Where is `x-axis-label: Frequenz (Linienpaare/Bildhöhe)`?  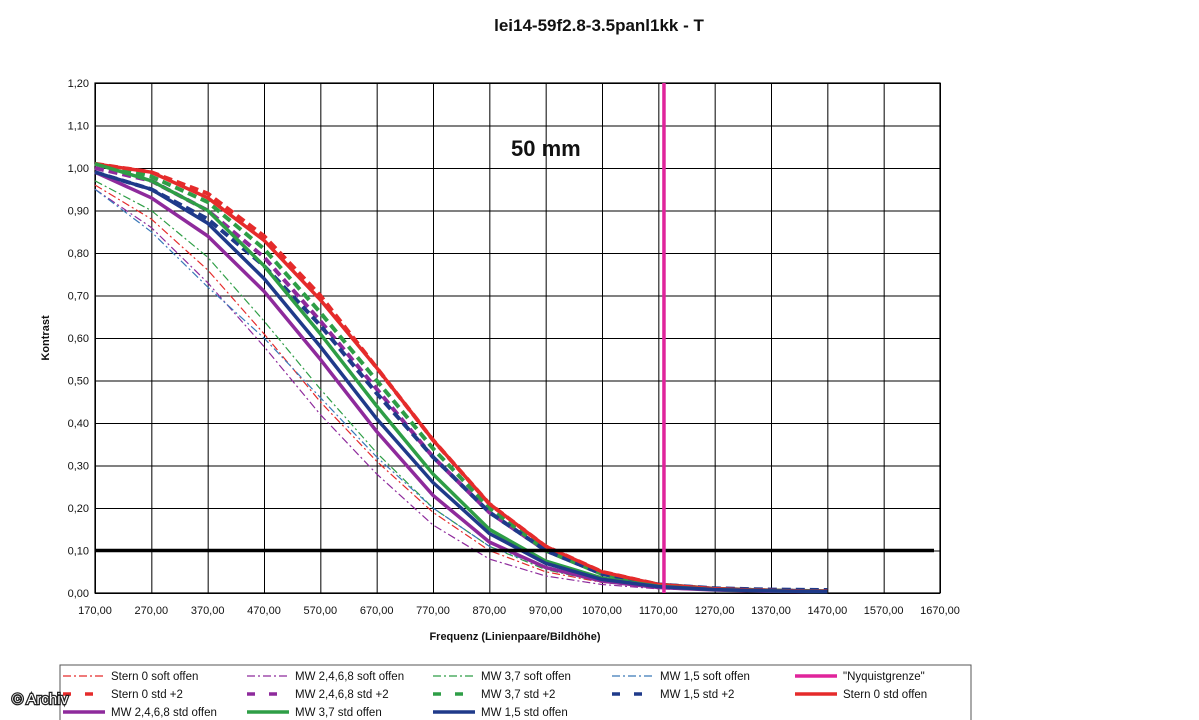 x-axis-label: Frequenz (Linienpaare/Bildhöhe) is located at coordinates (514, 637).